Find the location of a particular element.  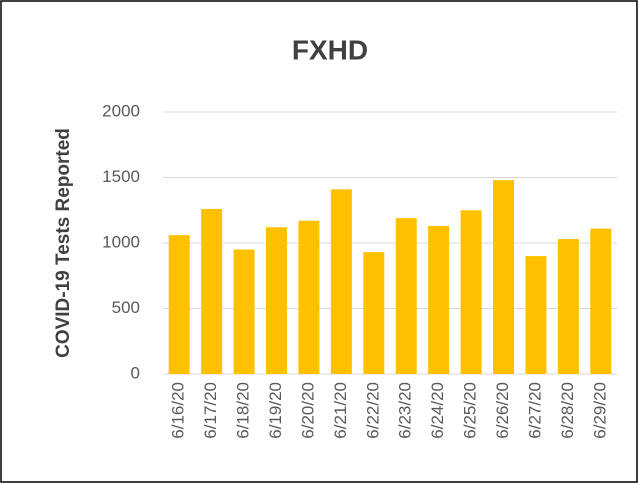

y-tick-label: 1000 is located at coordinates (121, 241).